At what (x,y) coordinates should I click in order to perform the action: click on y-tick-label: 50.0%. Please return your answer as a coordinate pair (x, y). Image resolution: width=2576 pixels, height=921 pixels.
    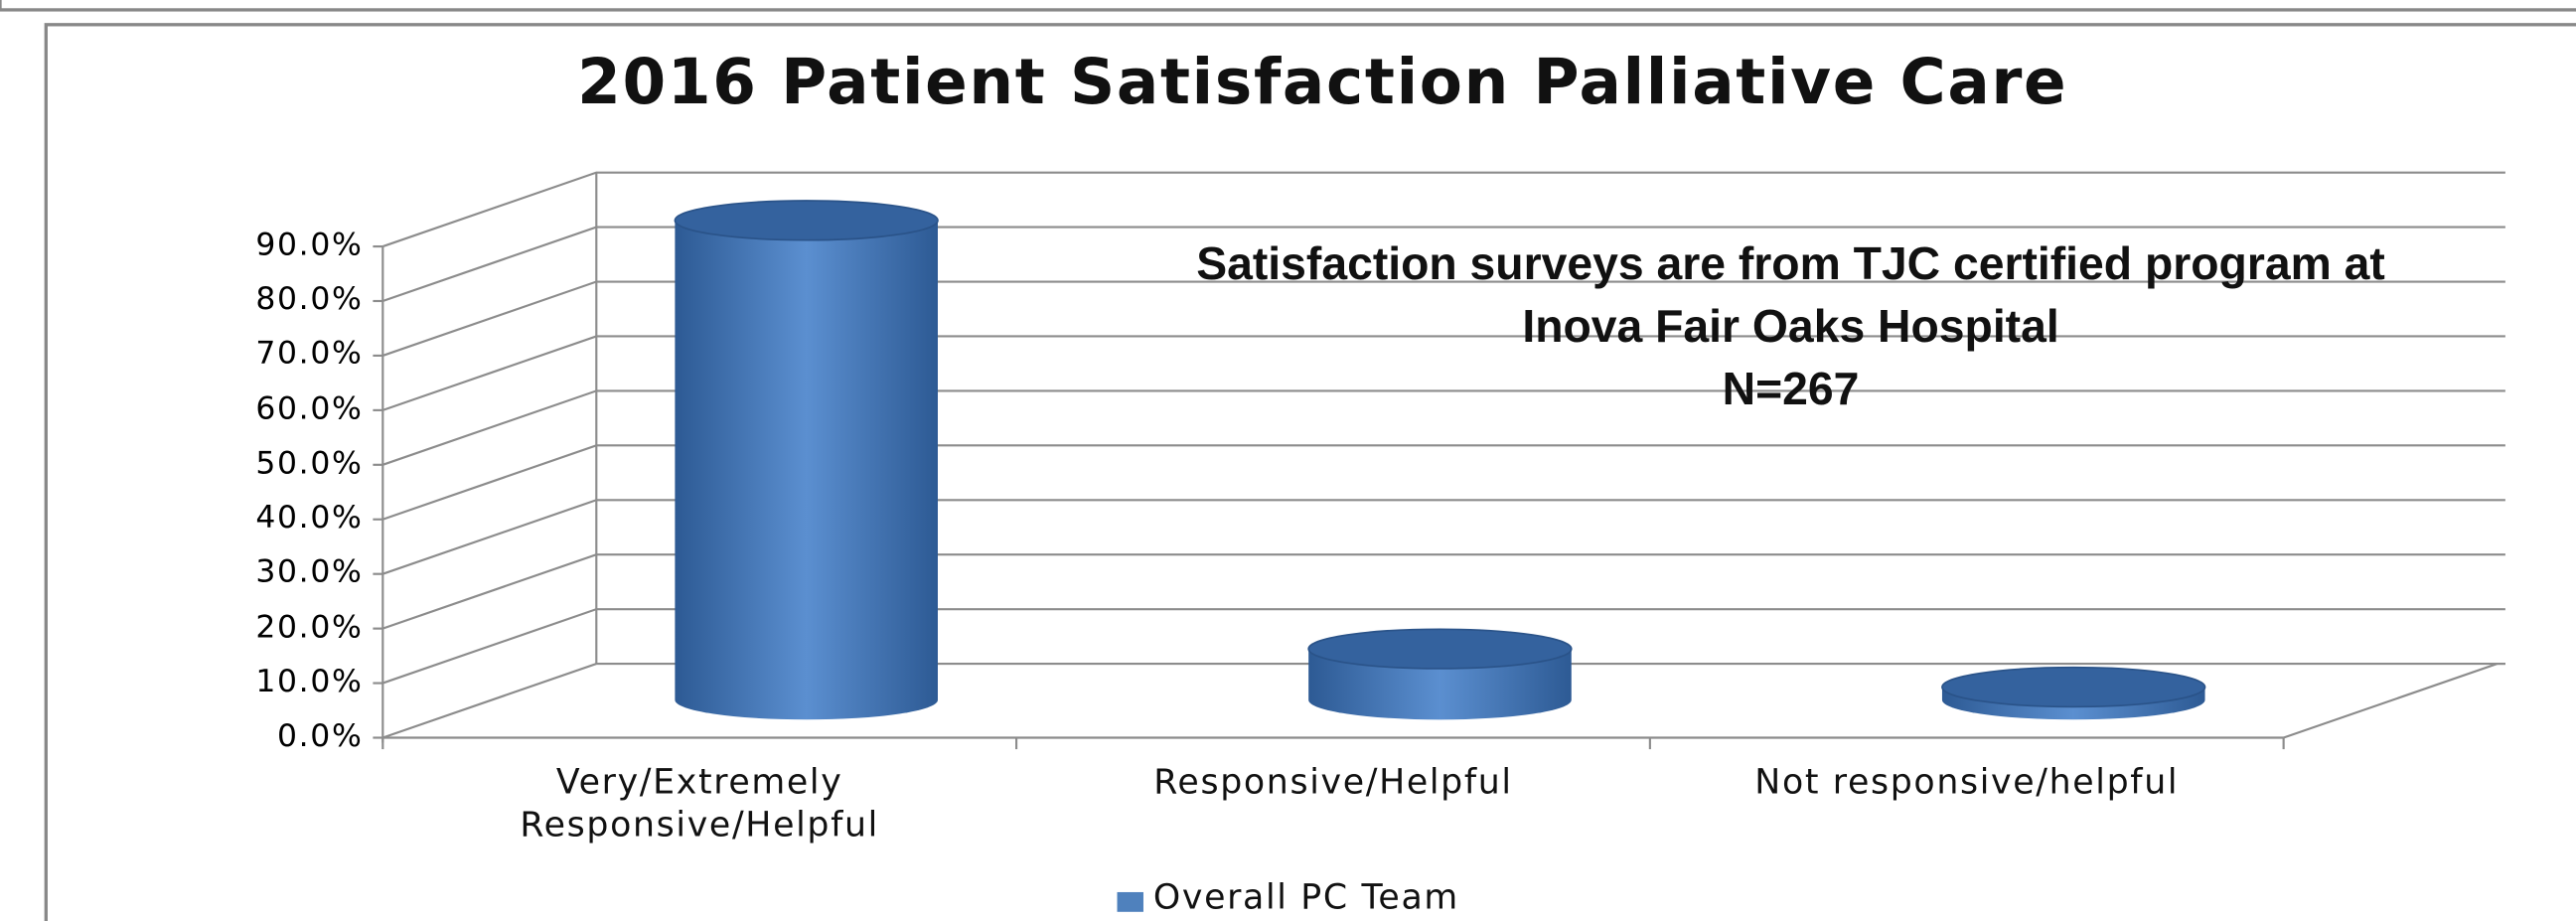
    Looking at the image, I should click on (309, 463).